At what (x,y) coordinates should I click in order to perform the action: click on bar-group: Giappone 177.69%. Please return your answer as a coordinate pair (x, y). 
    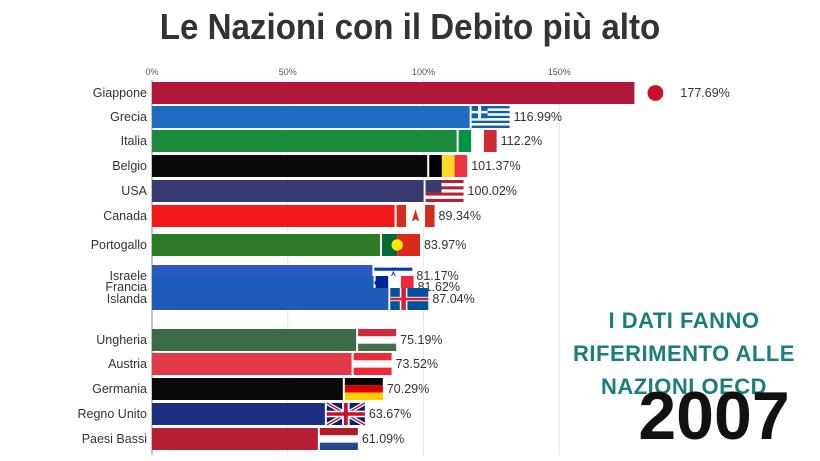
    Looking at the image, I should click on (411, 93).